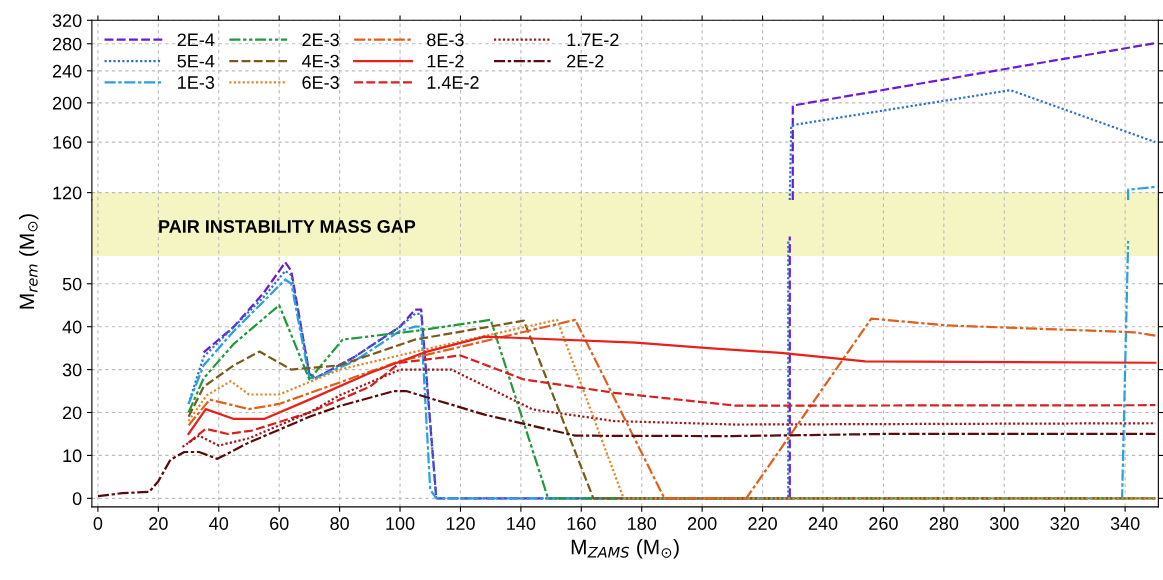  I want to click on y-tick-label: 120, so click(67, 193).